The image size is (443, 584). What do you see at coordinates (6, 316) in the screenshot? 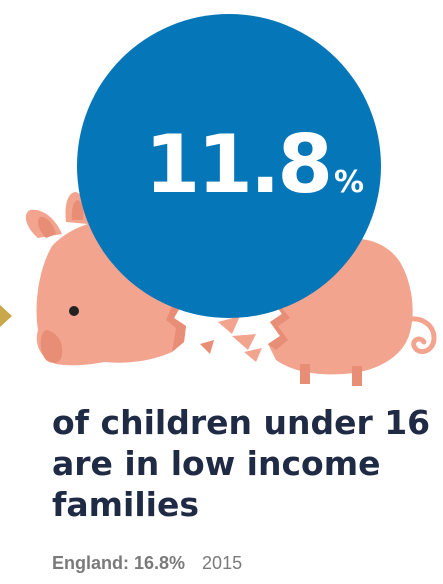
I see `arrow-icon` at bounding box center [6, 316].